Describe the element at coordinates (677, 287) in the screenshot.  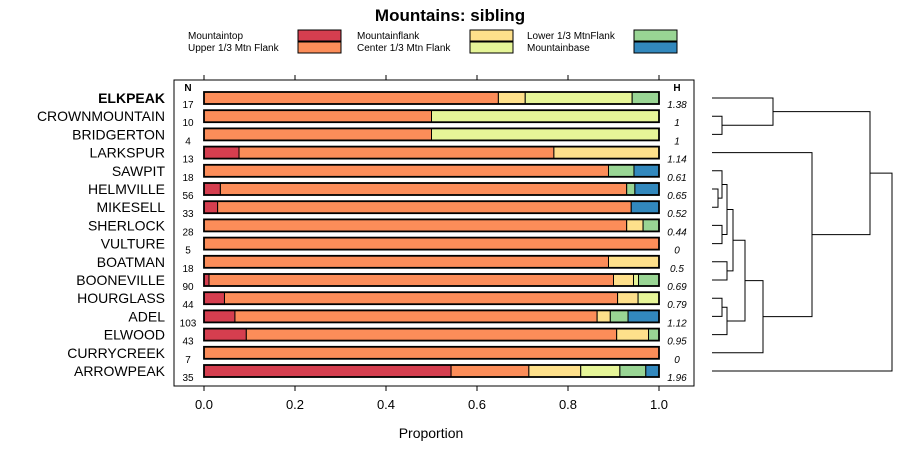
I see `h-value: 0.69` at that location.